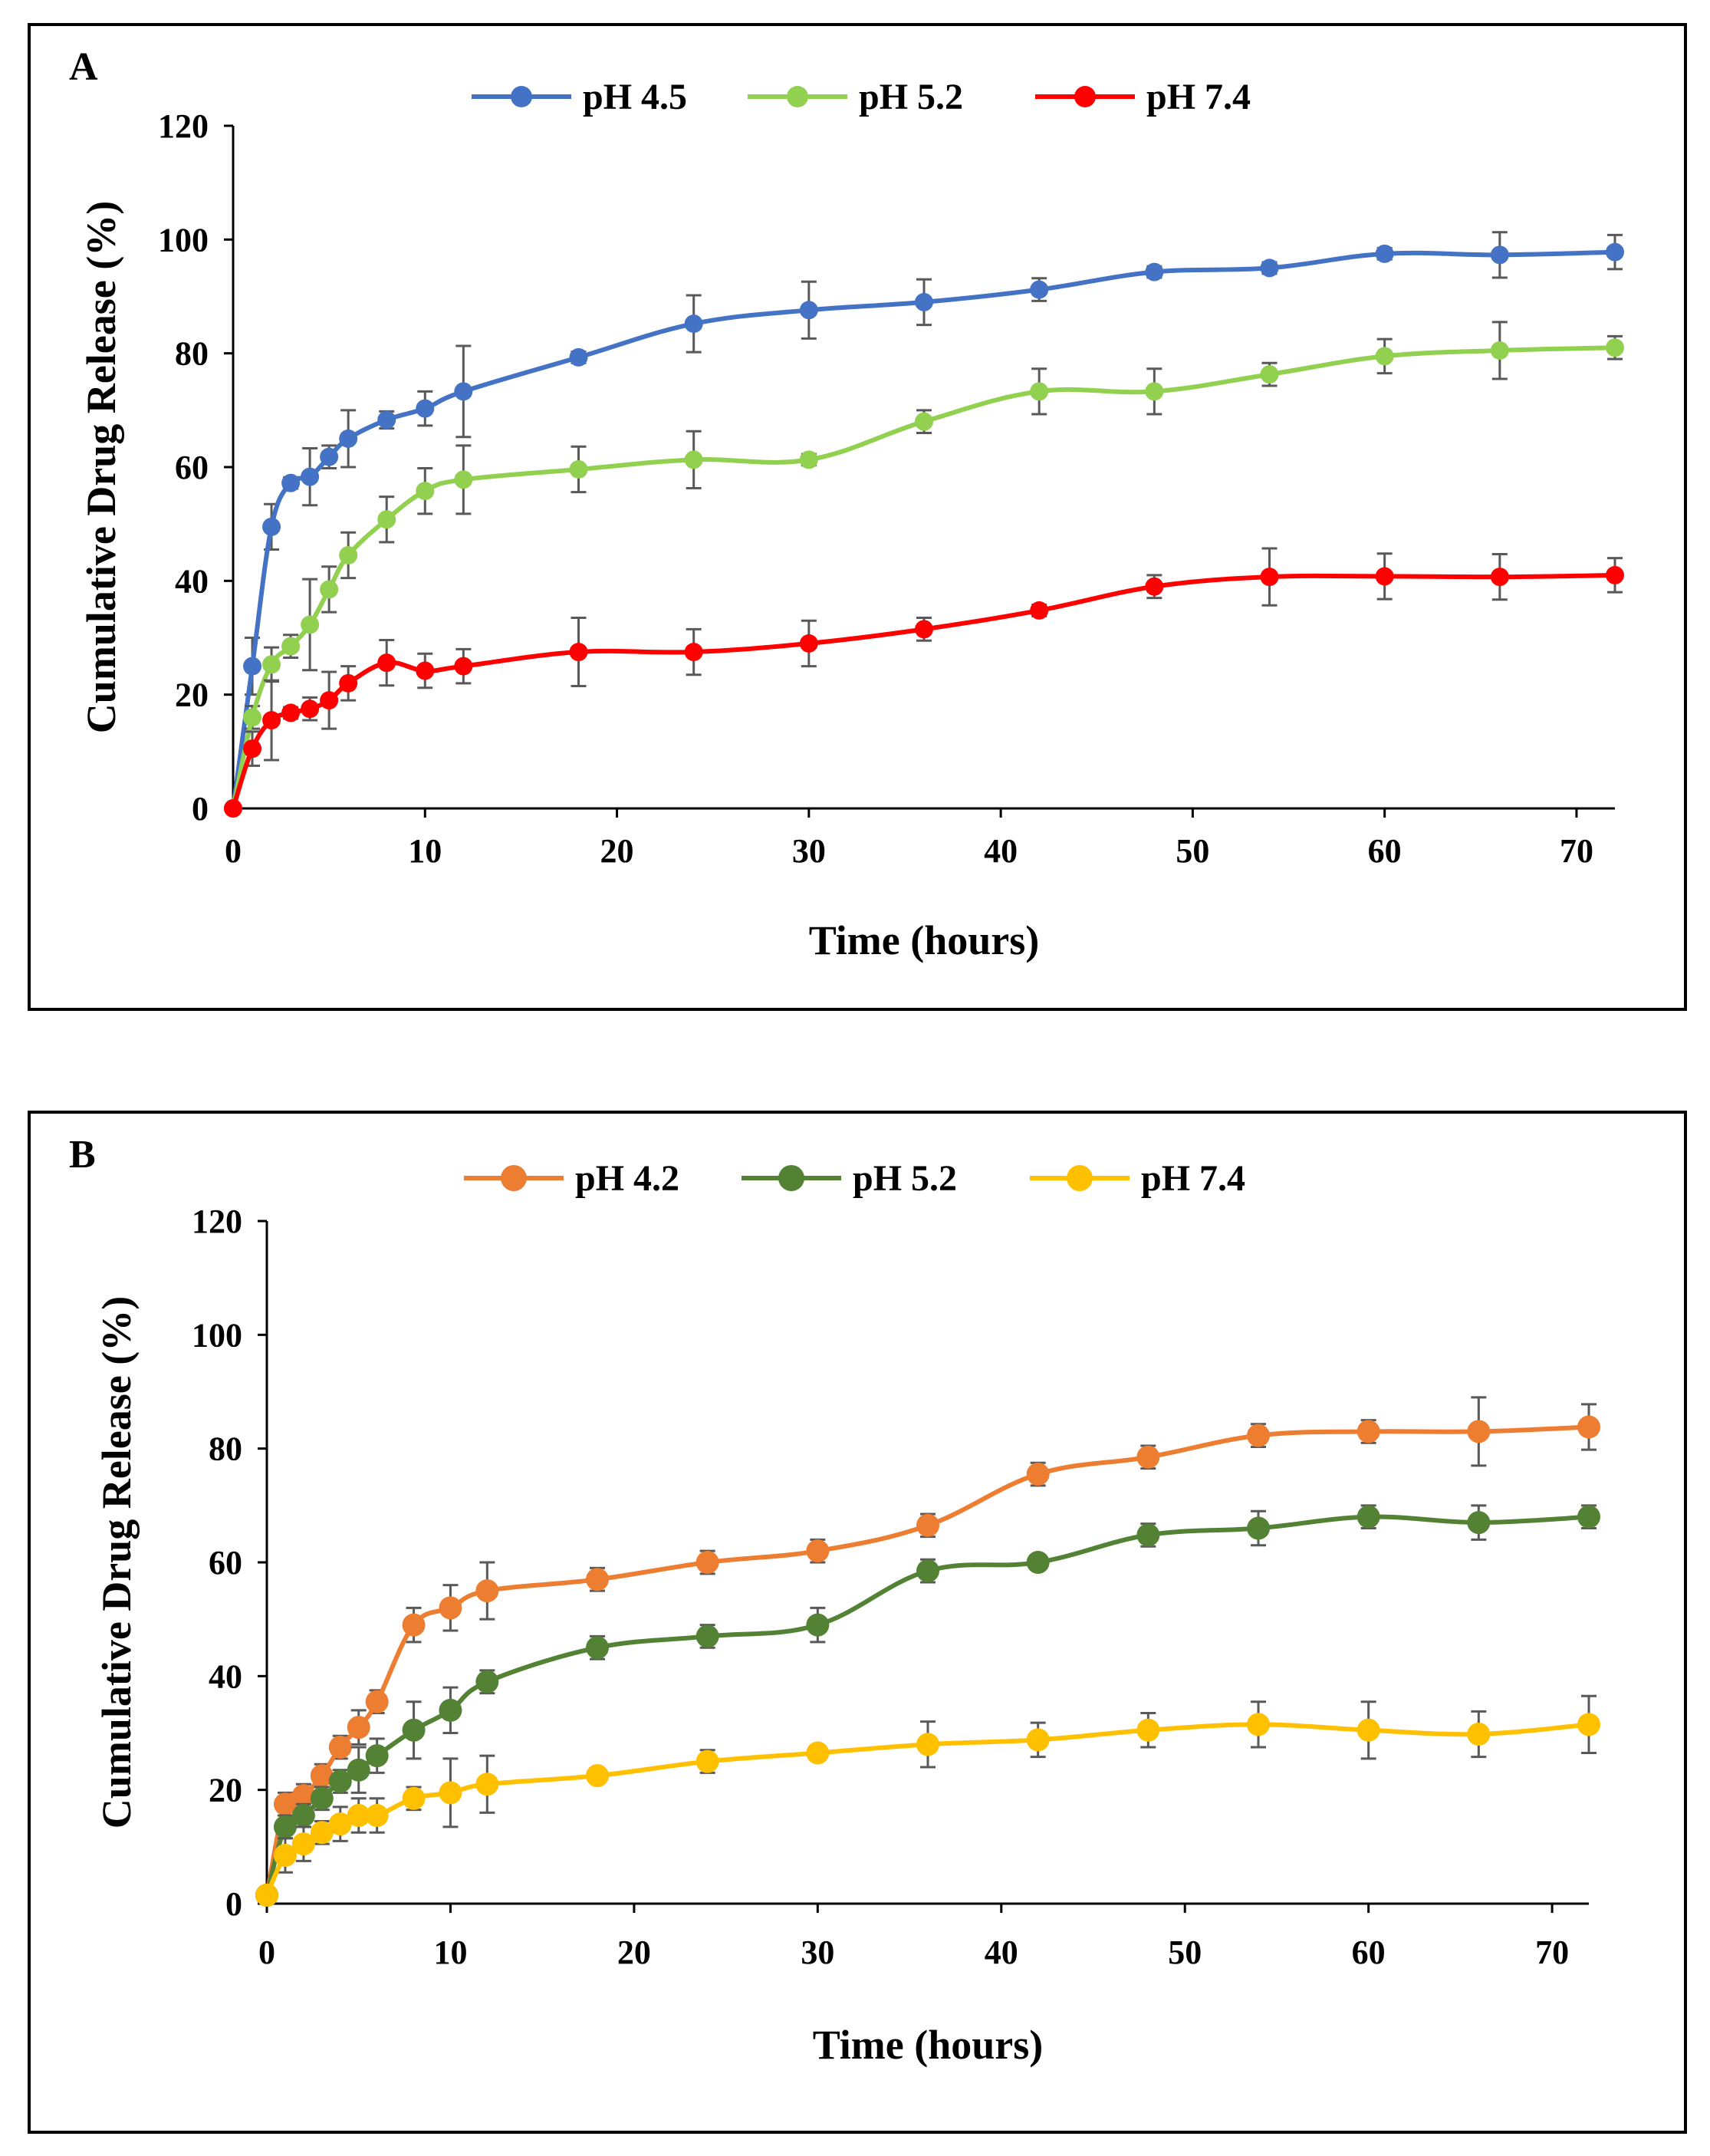 The width and height of the screenshot is (1710, 2156). What do you see at coordinates (521, 96) in the screenshot?
I see `legend-marker` at bounding box center [521, 96].